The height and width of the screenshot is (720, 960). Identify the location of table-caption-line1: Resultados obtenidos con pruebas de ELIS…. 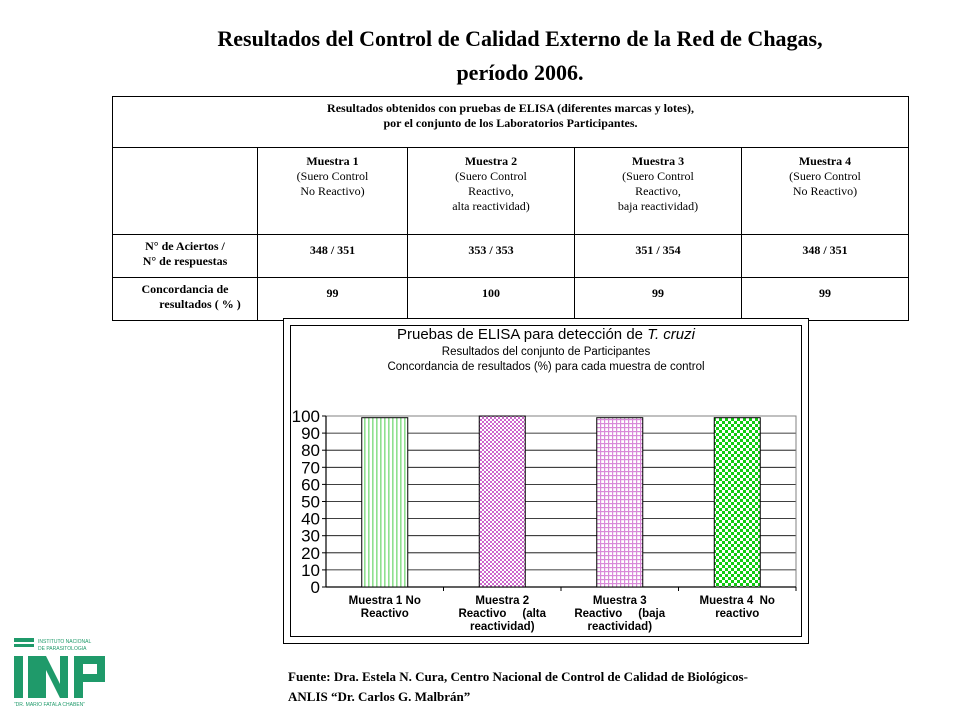
(510, 108).